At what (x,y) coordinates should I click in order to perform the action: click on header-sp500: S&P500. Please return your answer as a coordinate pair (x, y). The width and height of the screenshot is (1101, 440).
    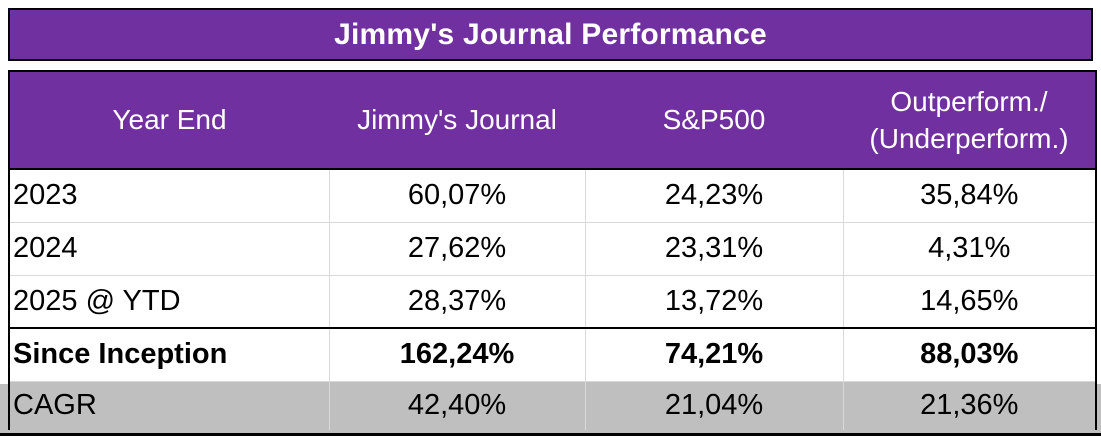
    Looking at the image, I should click on (714, 120).